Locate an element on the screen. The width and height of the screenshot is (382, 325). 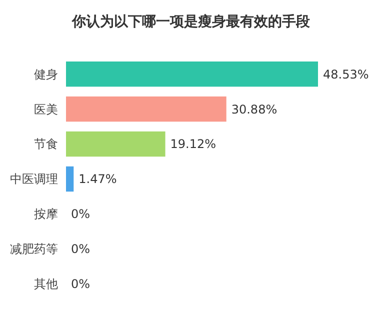
y-tick-label: 节食 is located at coordinates (46, 144).